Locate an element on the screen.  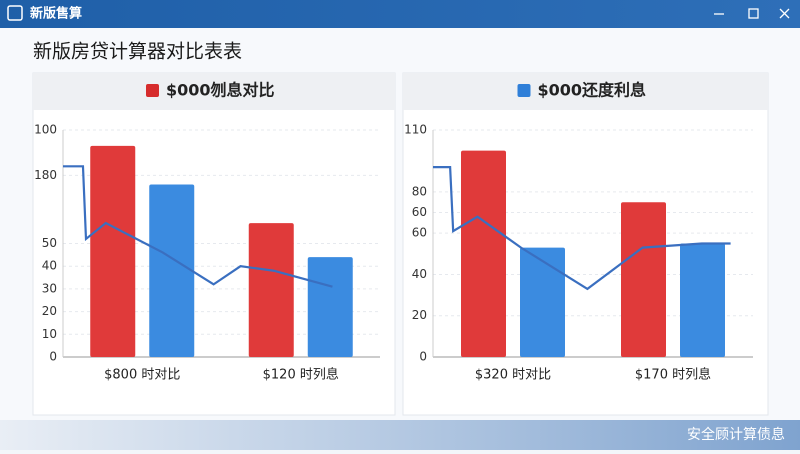
window-title: 新版售算 is located at coordinates (56, 14).